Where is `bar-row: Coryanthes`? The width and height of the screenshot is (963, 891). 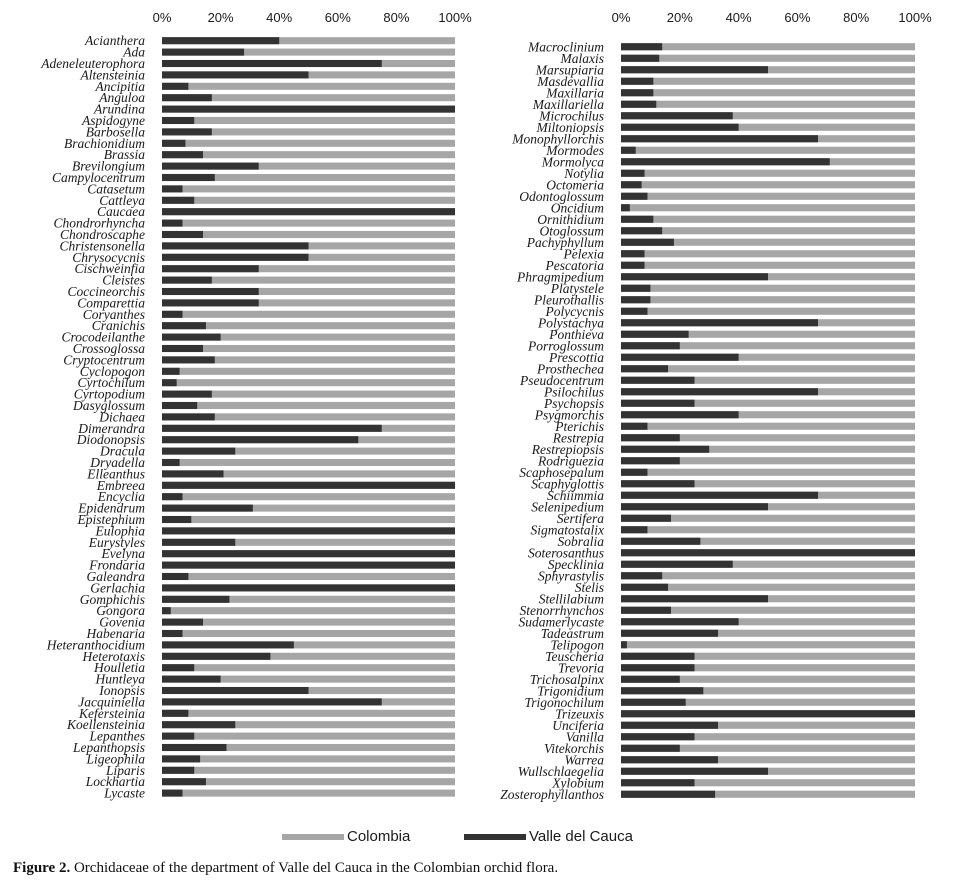
bar-row: Coryanthes is located at coordinates (269, 314).